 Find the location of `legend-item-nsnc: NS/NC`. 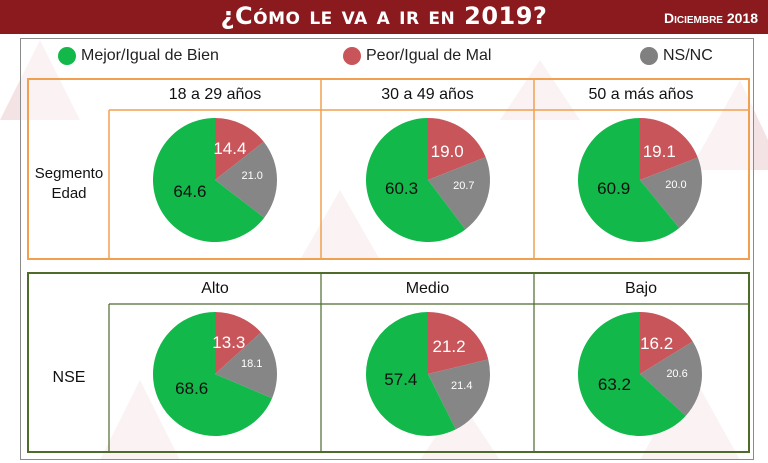

legend-item-nsnc: NS/NC is located at coordinates (676, 56).